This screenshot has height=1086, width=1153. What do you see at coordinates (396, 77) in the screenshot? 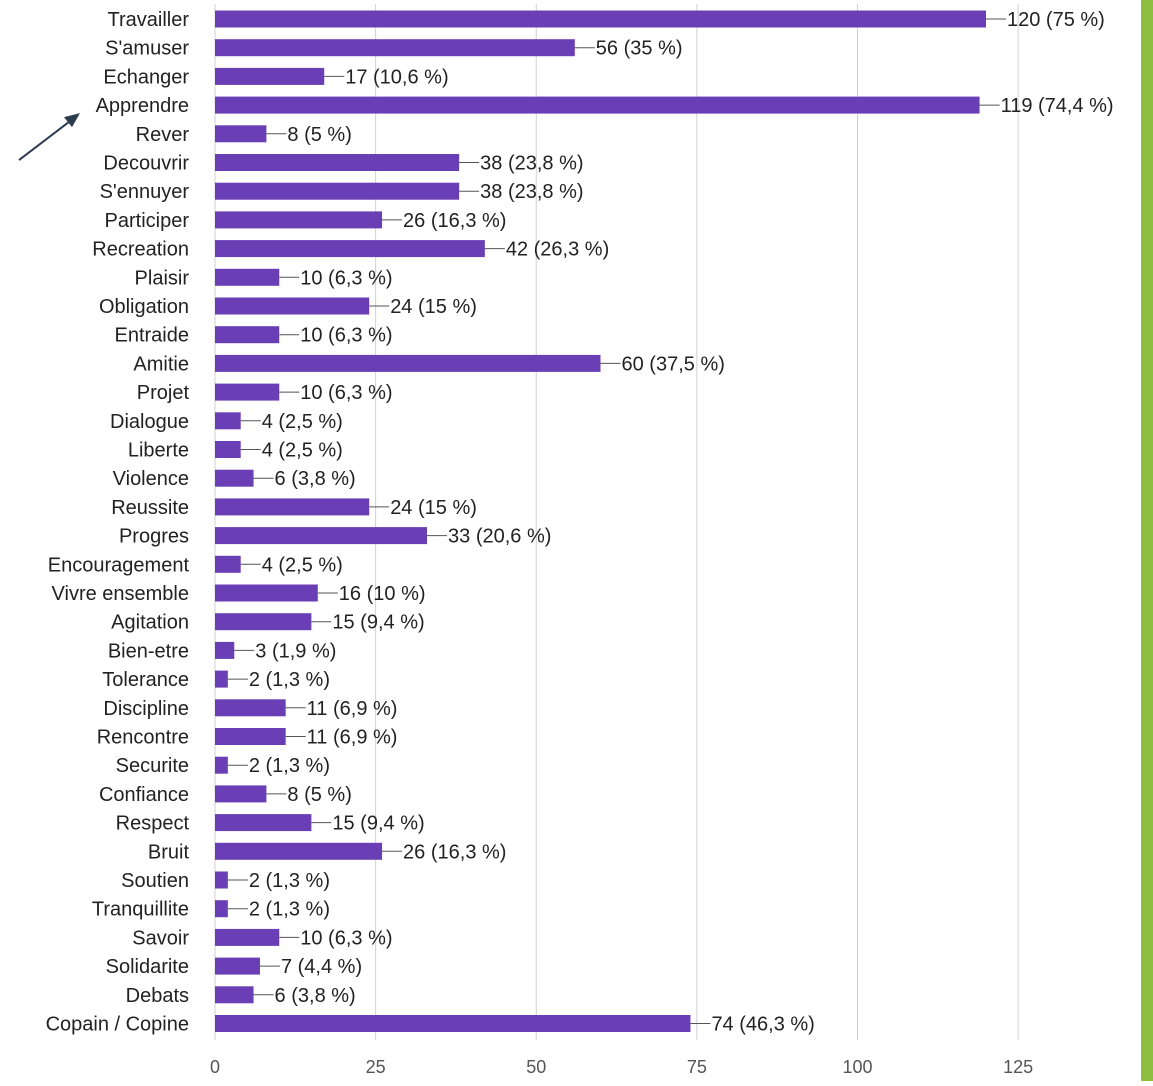
I see `value-label: 17 (10,6 %)` at bounding box center [396, 77].